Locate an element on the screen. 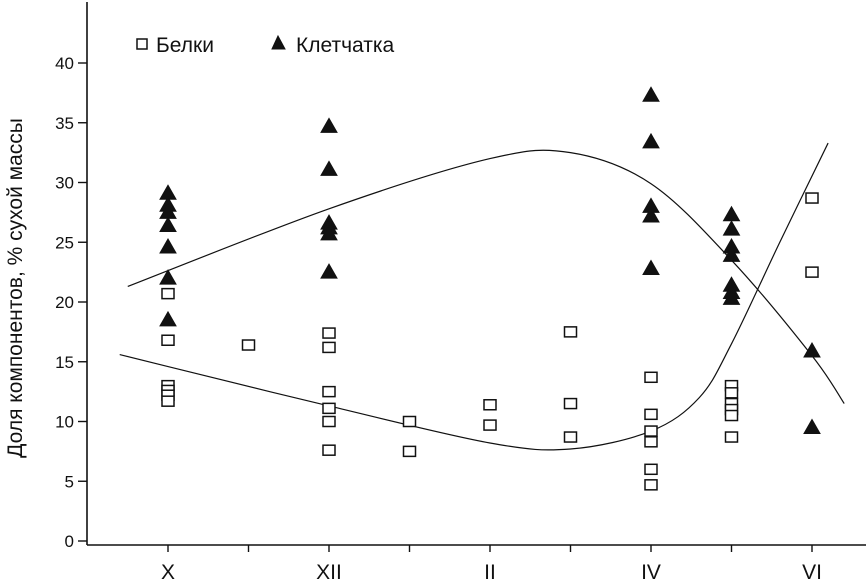 The image size is (866, 583). y-tick-label: 40 is located at coordinates (64, 63).